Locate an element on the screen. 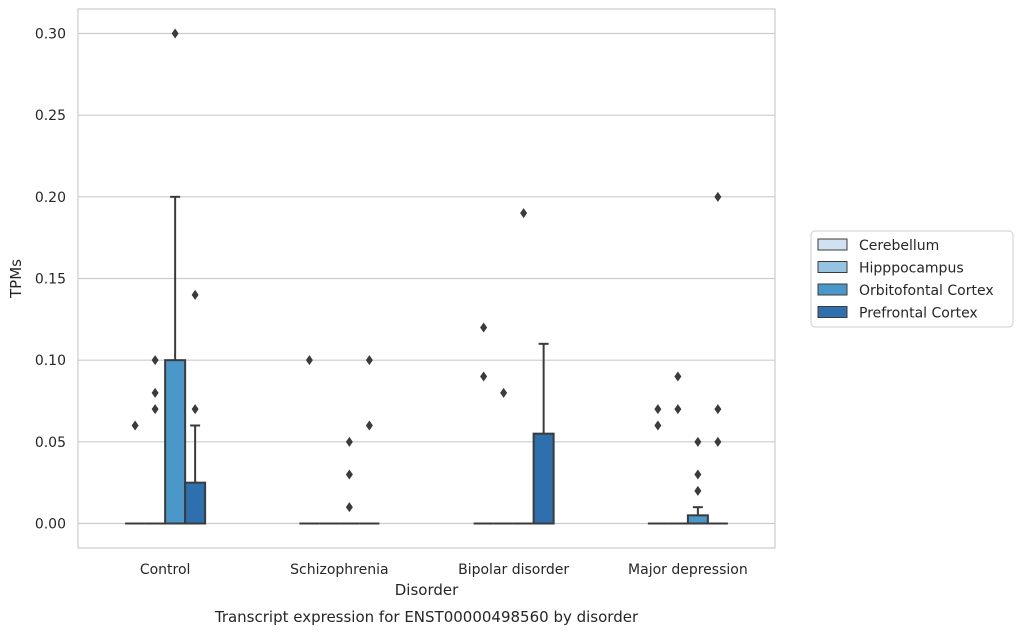 The height and width of the screenshot is (634, 1023). box-orbitofontal-cortex-major-depression-iqr is located at coordinates (697, 519).